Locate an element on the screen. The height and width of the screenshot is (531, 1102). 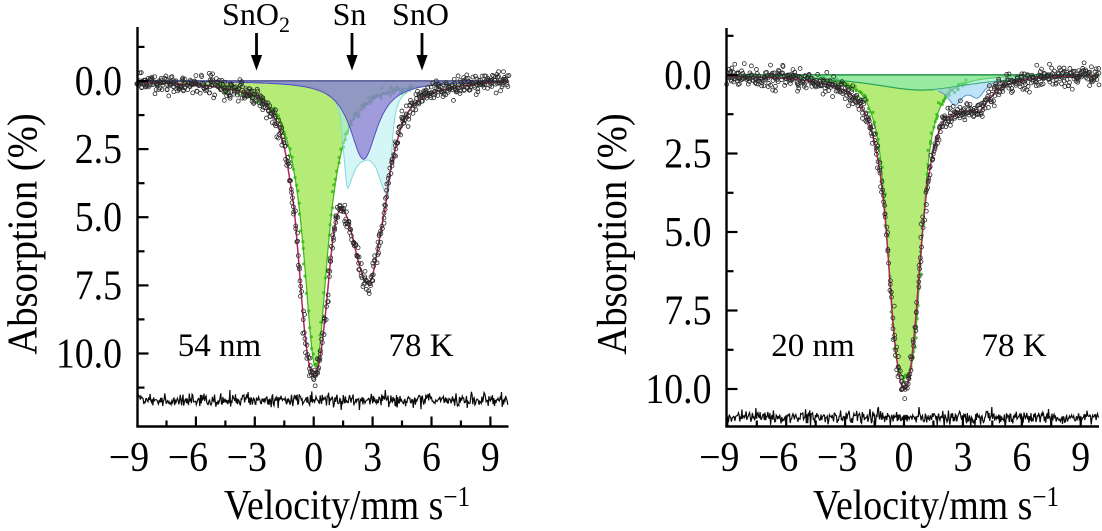
svg-text: SnO2 is located at coordinates (256, 18).